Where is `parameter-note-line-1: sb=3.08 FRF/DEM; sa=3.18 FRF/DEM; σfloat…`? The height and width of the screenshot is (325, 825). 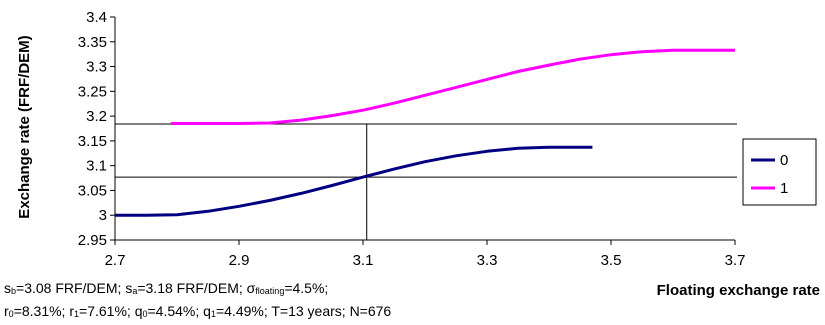
parameter-note-line-1: sb=3.08 FRF/DEM; sa=3.18 FRF/DEM; σfloat… is located at coordinates (166, 288).